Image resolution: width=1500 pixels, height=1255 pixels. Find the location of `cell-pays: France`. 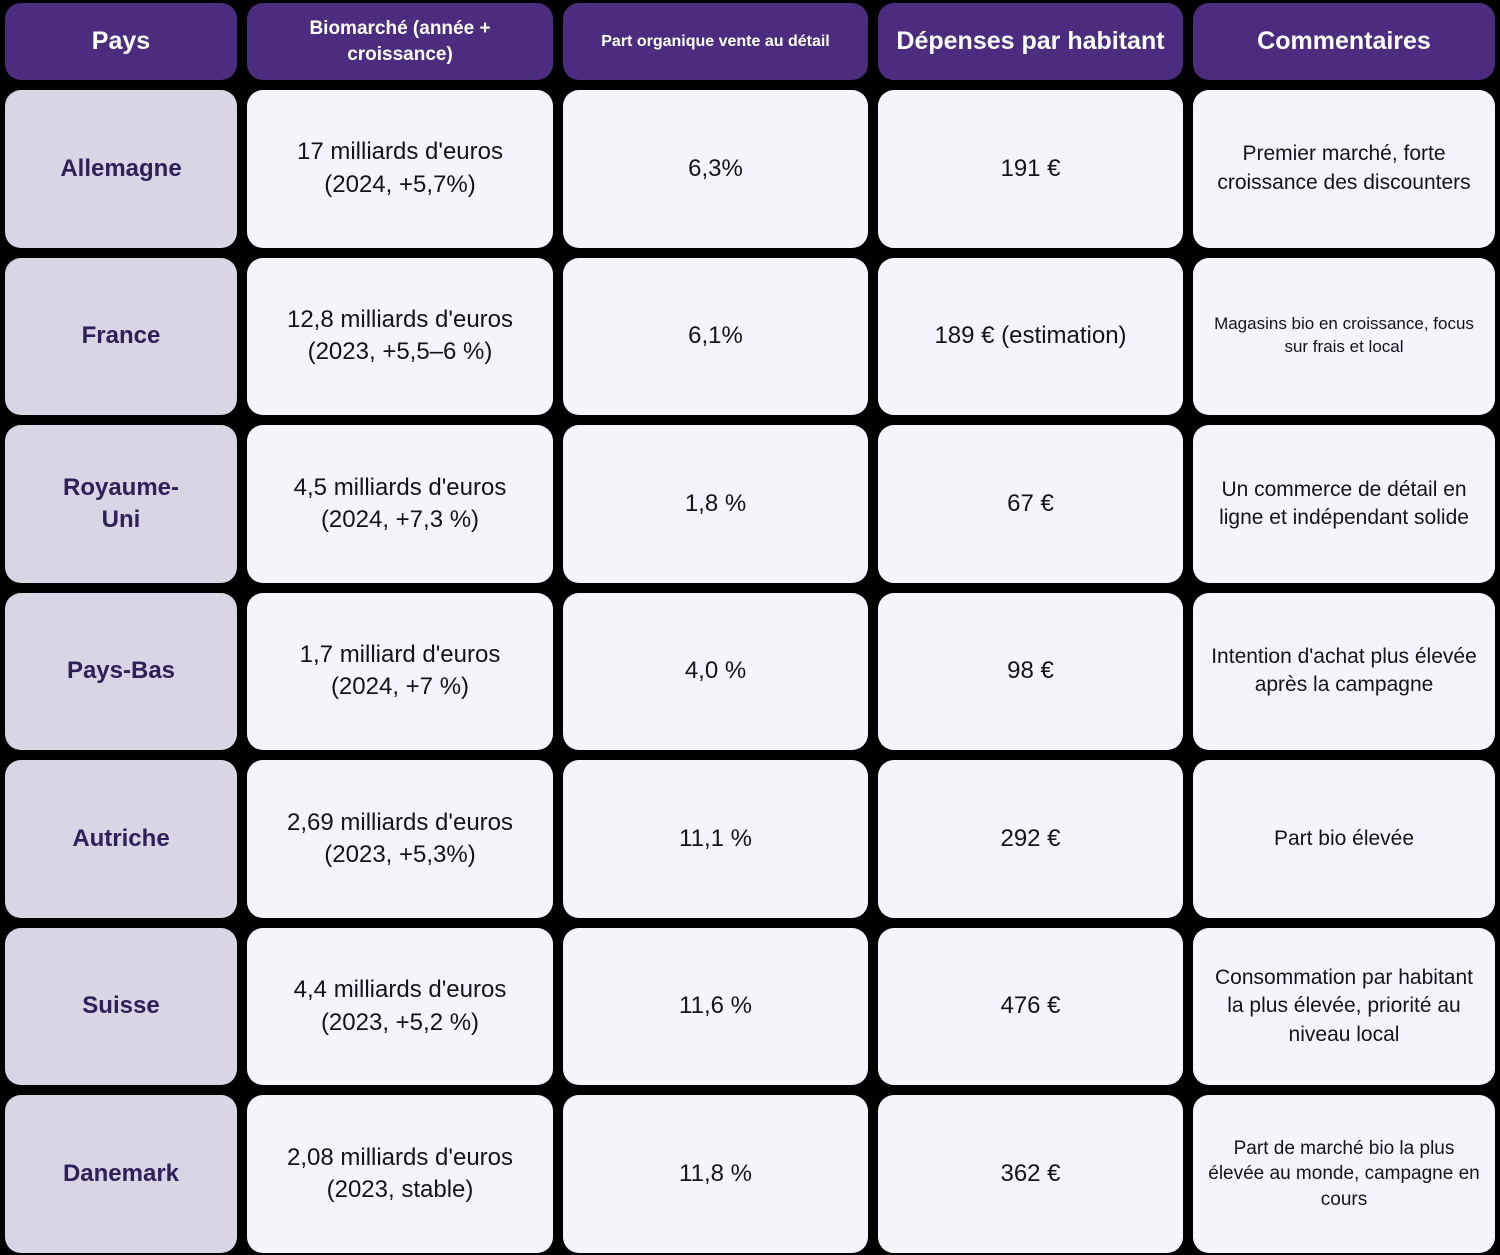

cell-pays: France is located at coordinates (121, 336).